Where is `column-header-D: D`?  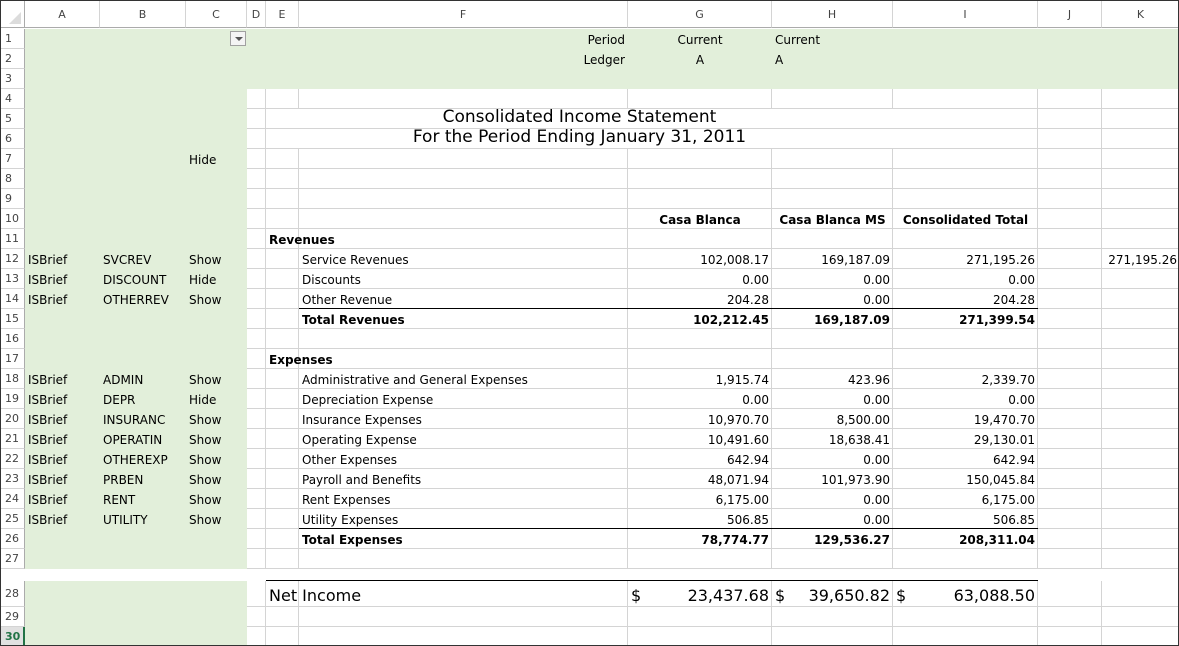 column-header-D: D is located at coordinates (256, 14).